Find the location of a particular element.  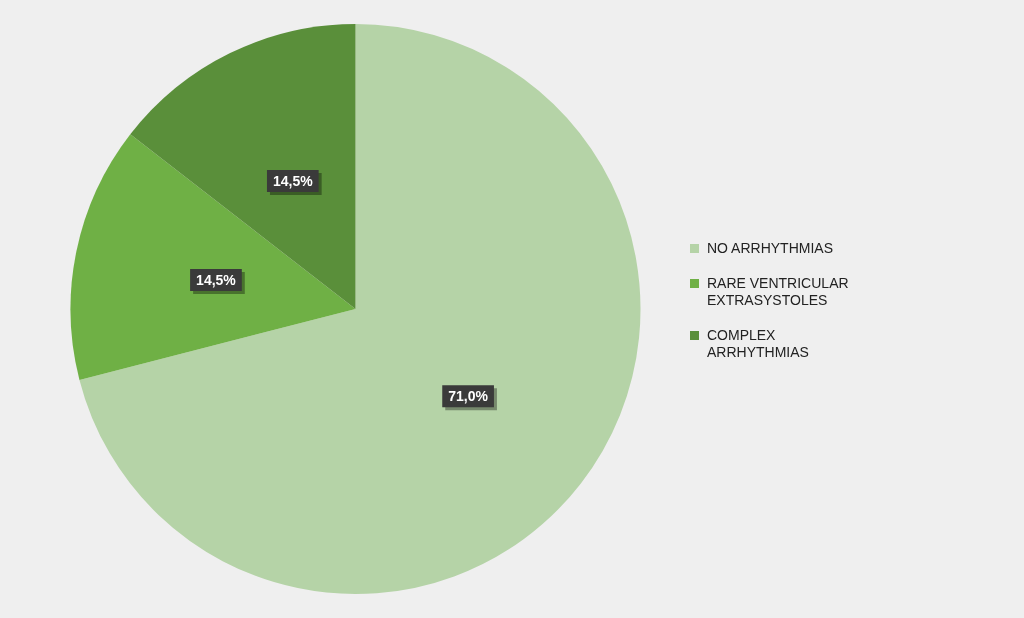

legend-label: RARE VENTRICULAR EXTRASYSTOLES is located at coordinates (778, 292).